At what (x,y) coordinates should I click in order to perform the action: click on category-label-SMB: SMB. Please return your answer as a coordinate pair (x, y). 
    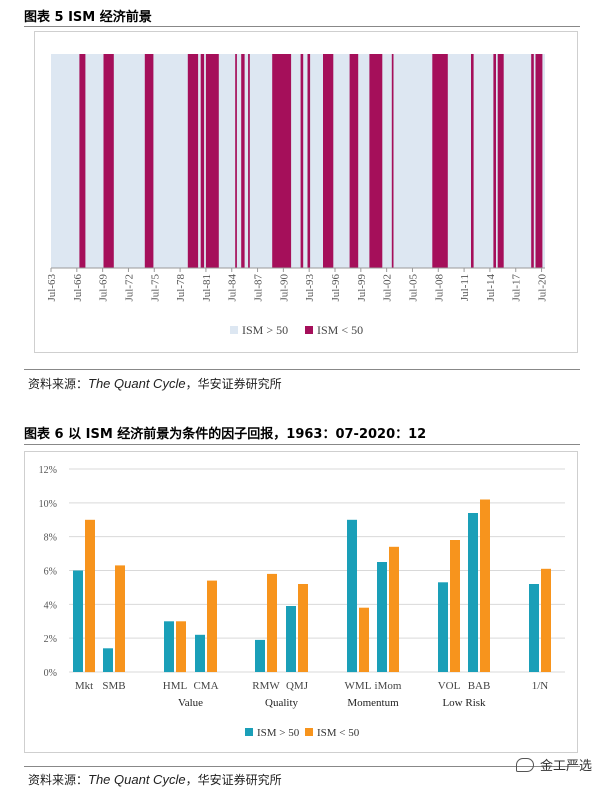
    Looking at the image, I should click on (113, 686).